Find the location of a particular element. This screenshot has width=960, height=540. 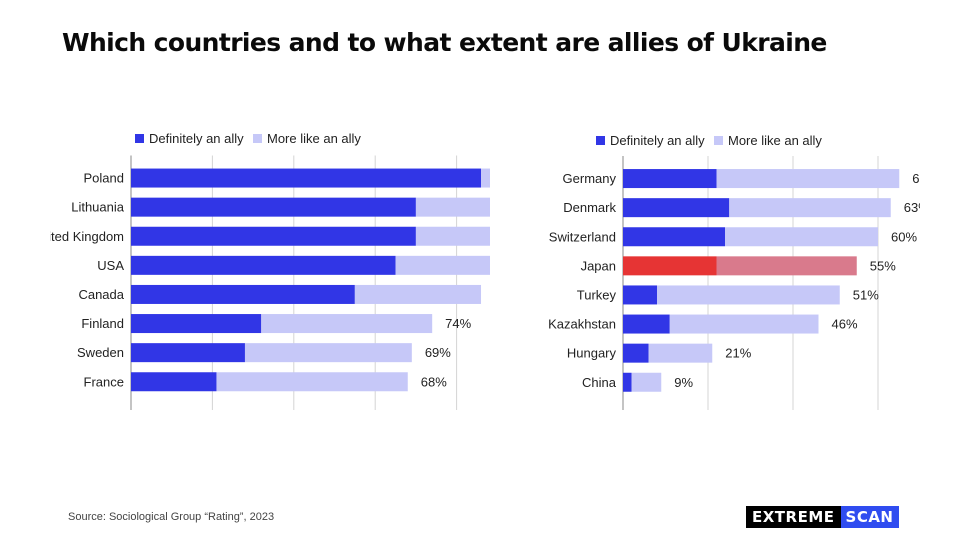

bar-row: Turkey 51% is located at coordinates (728, 295).